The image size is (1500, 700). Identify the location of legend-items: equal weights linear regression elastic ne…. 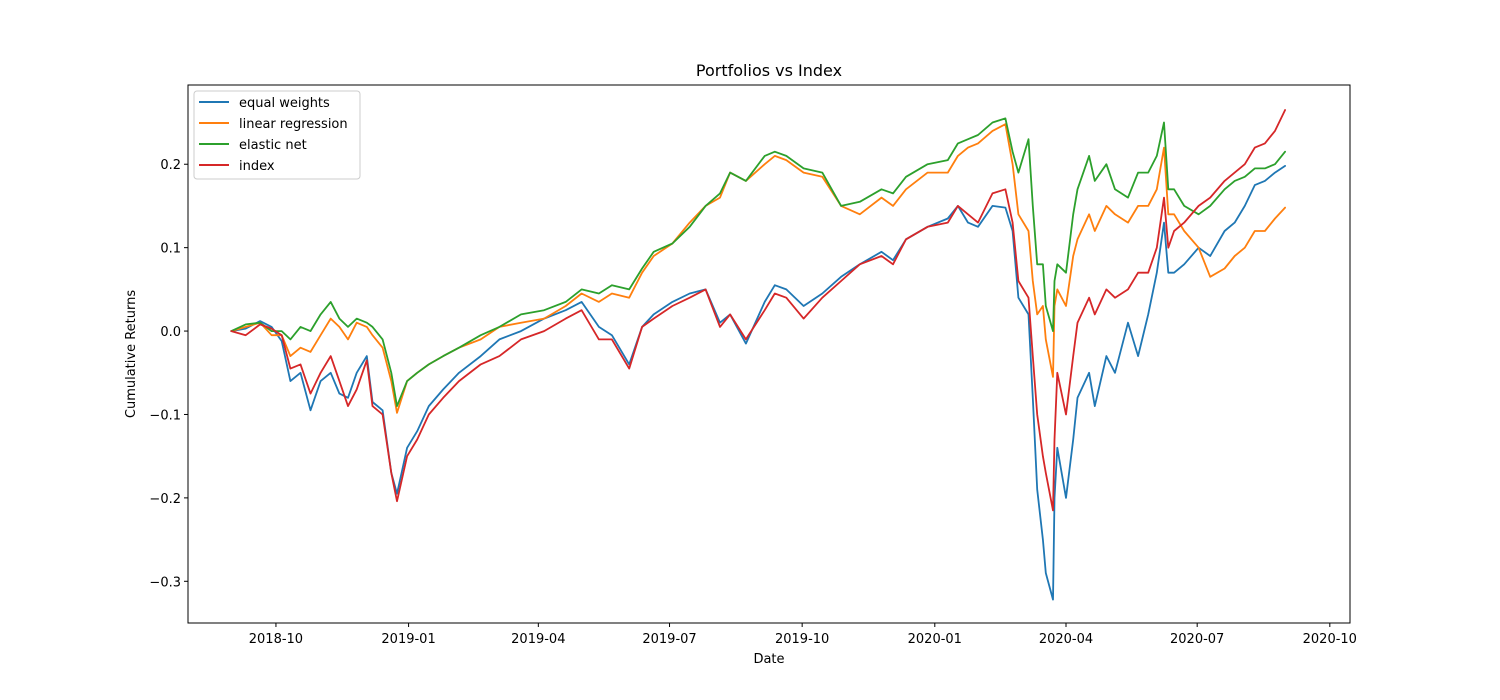
(273, 135).